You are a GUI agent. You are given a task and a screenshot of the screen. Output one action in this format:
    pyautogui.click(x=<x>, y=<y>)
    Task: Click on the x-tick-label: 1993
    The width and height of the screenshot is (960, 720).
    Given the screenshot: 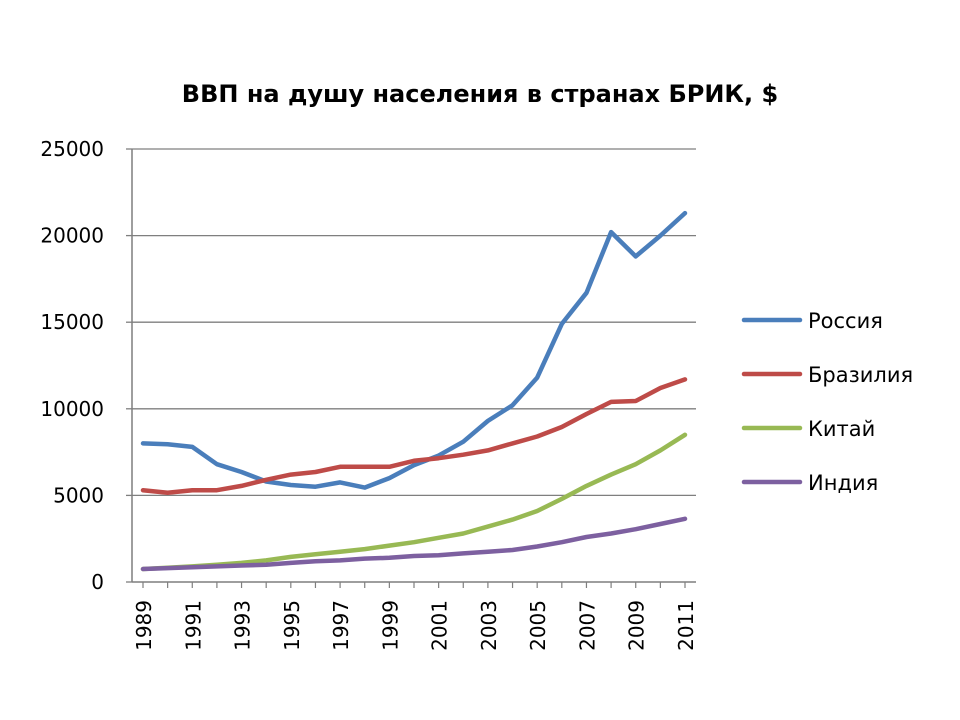 What is the action you would take?
    pyautogui.click(x=243, y=625)
    